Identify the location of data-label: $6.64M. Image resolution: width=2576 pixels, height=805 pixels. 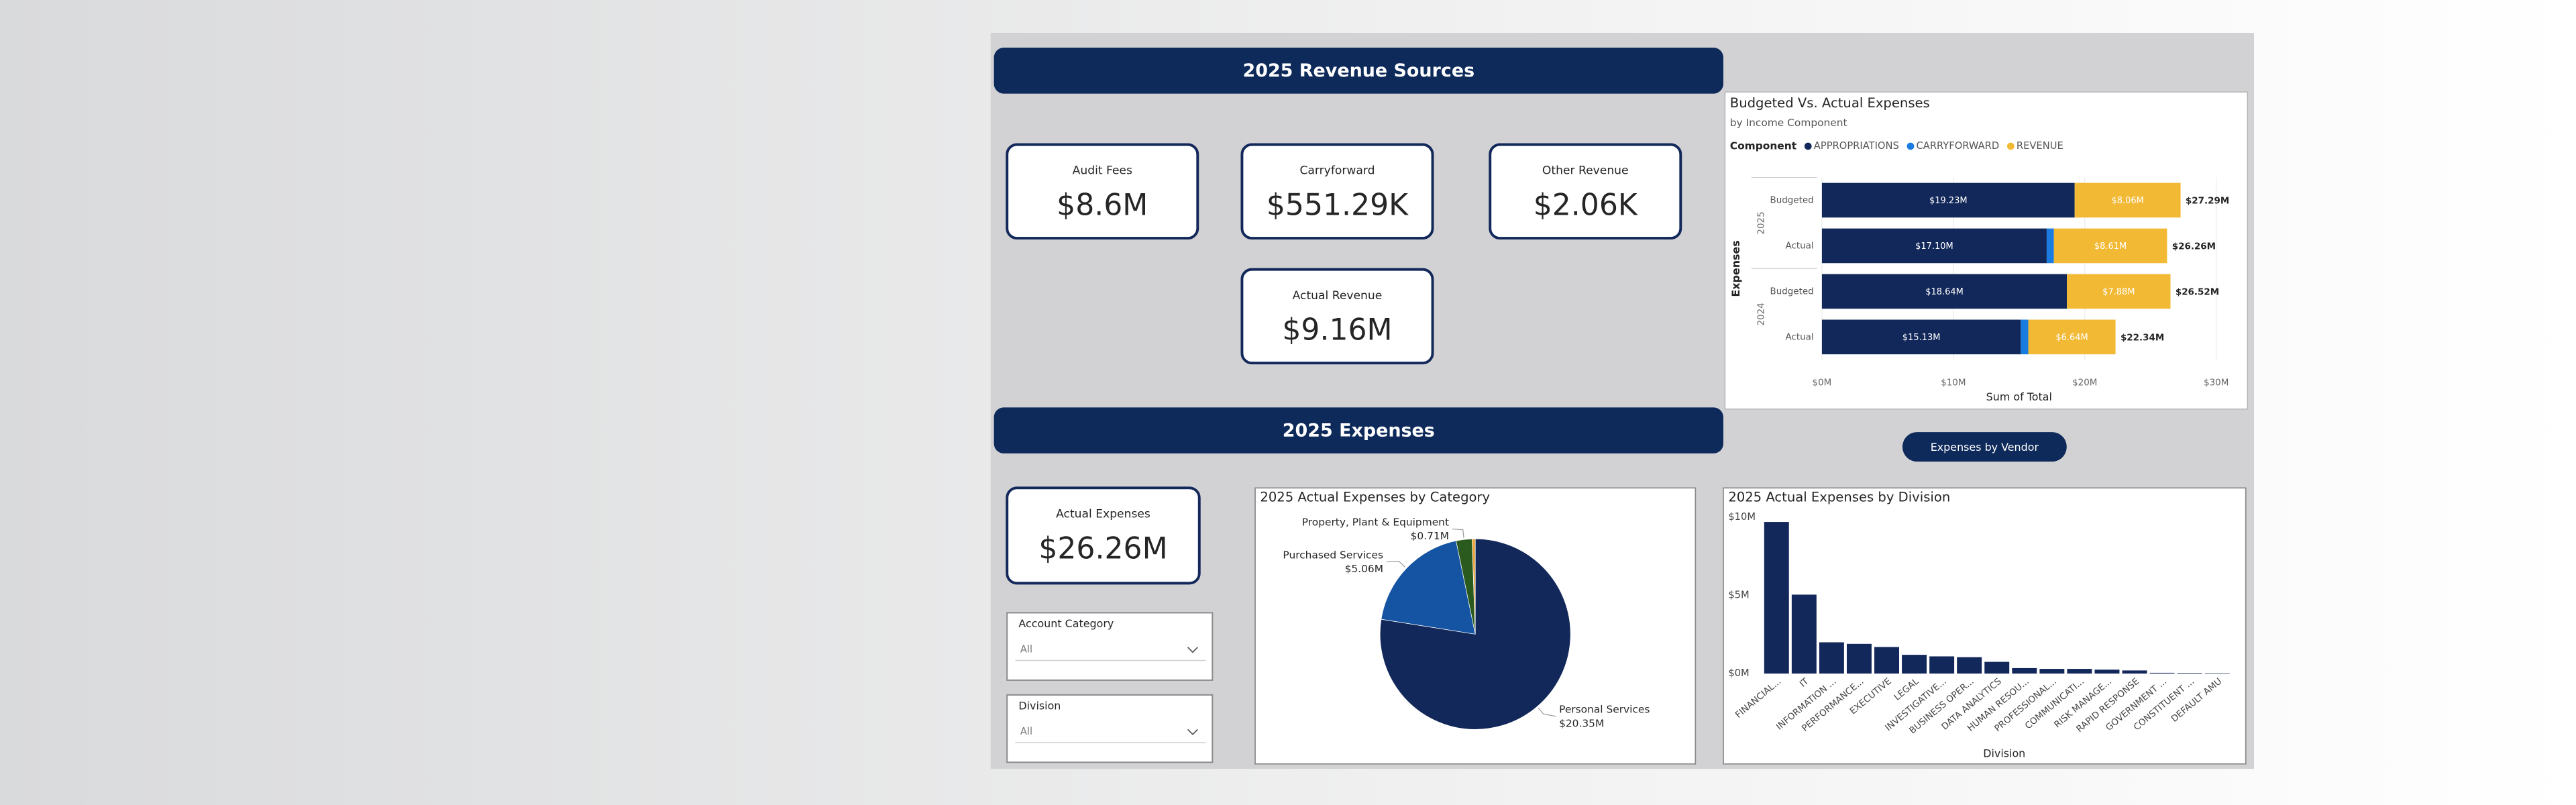
(2071, 338).